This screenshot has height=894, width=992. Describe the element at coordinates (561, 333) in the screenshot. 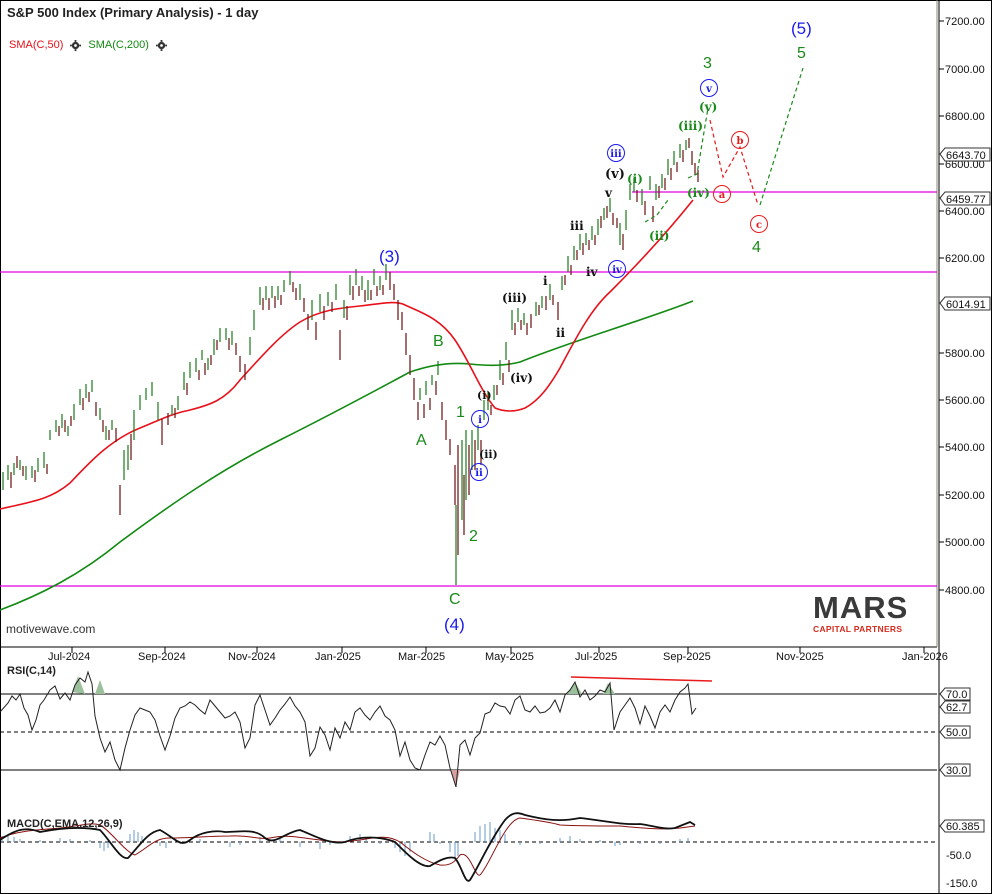

I see `wave-label: ii` at that location.